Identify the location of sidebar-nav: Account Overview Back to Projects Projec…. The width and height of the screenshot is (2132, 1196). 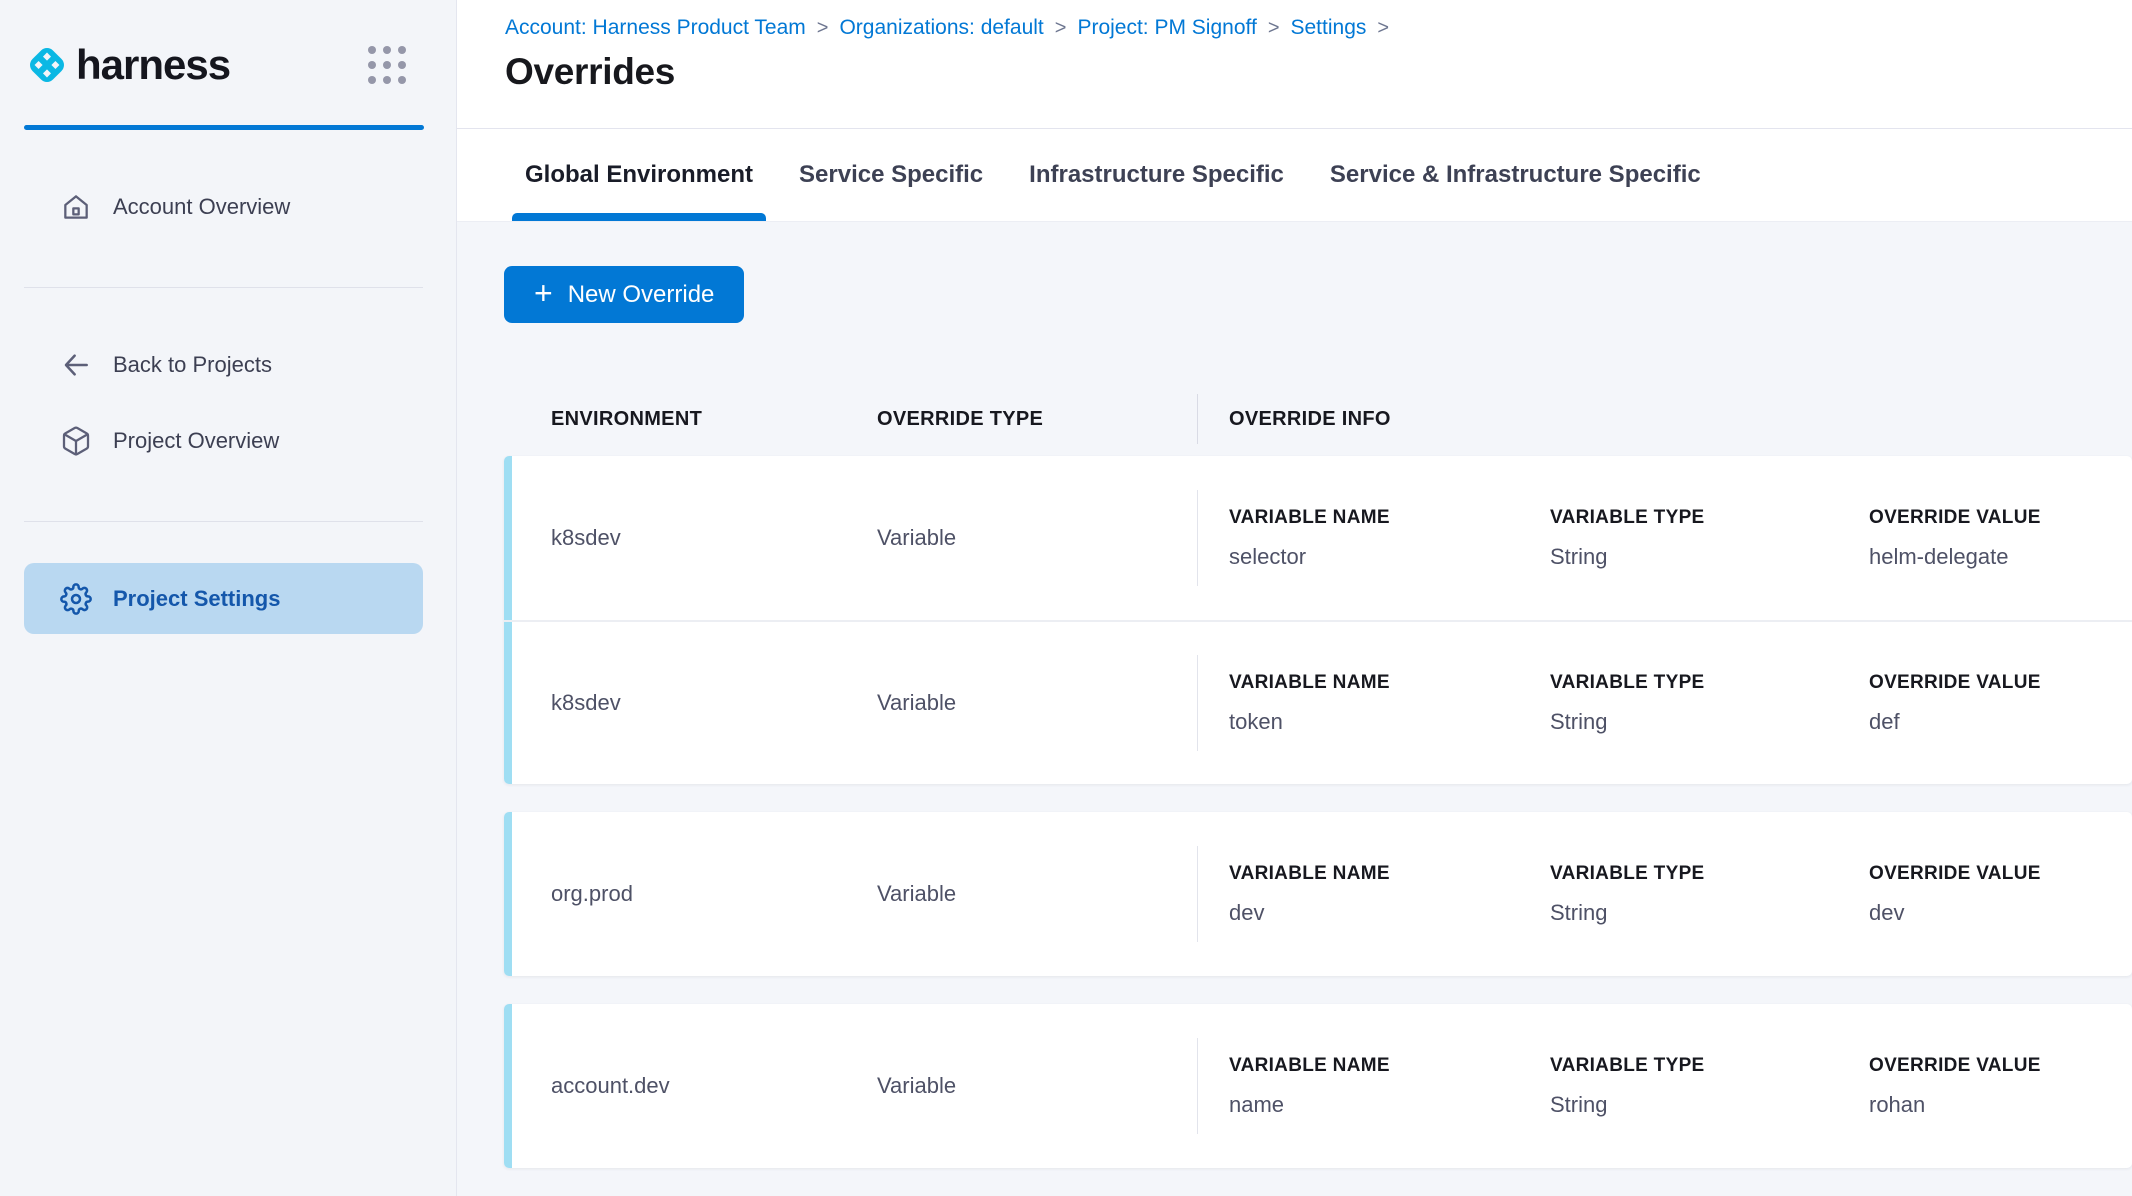
(228, 382).